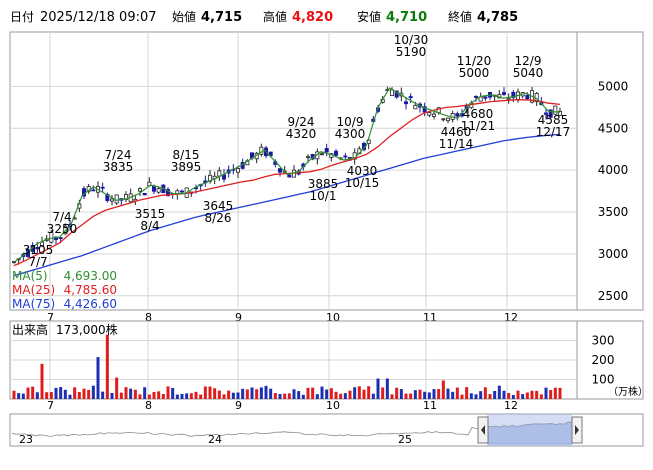 This screenshot has width=653, height=470. I want to click on annotation-label: 7/4, so click(61, 217).